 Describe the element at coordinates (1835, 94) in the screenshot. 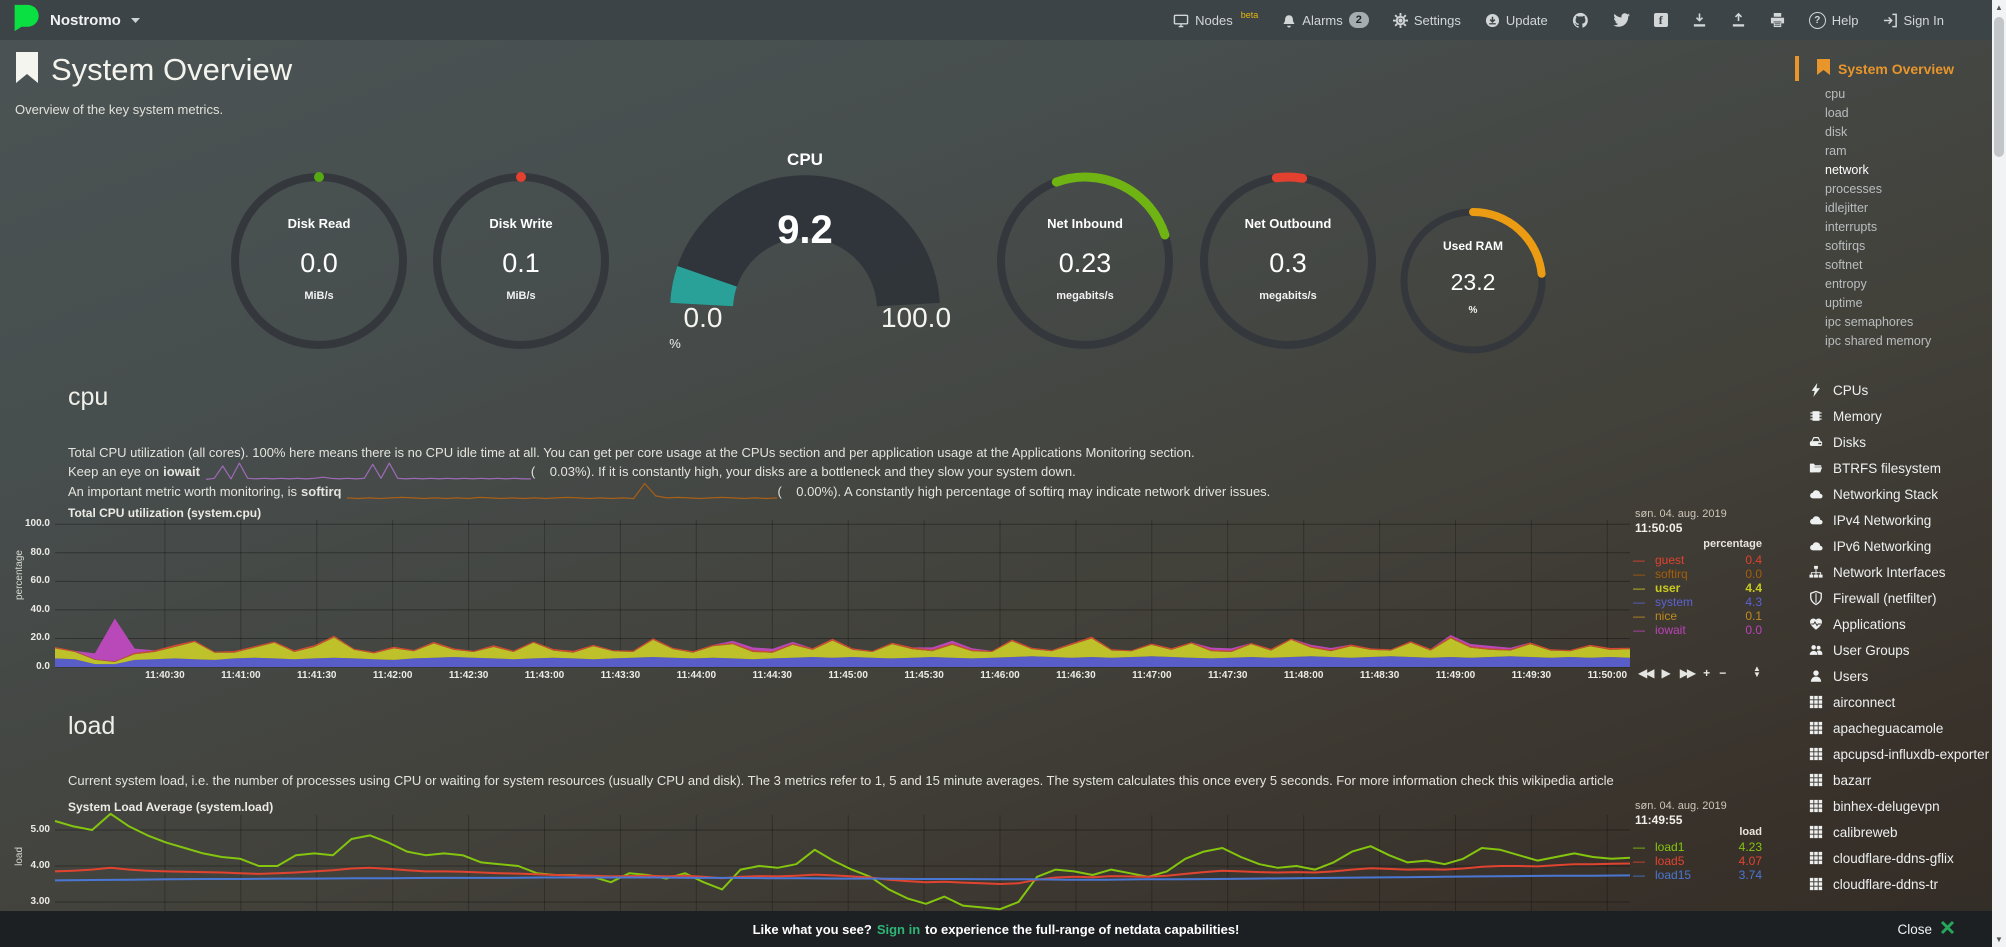

I see `sidebar-subitem-cpu: cpu` at that location.